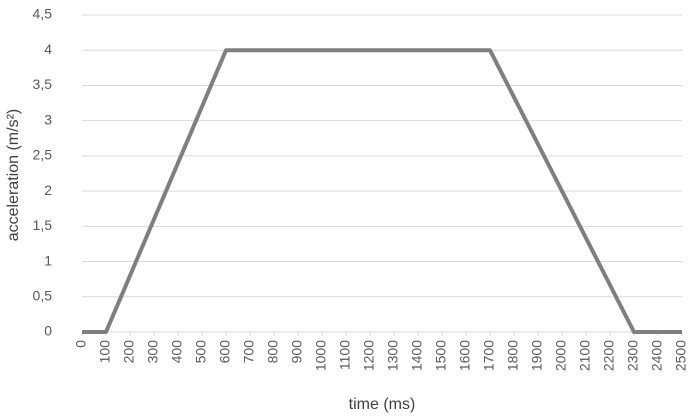 This screenshot has height=417, width=699. What do you see at coordinates (657, 355) in the screenshot?
I see `x-tick-label: 2400` at bounding box center [657, 355].